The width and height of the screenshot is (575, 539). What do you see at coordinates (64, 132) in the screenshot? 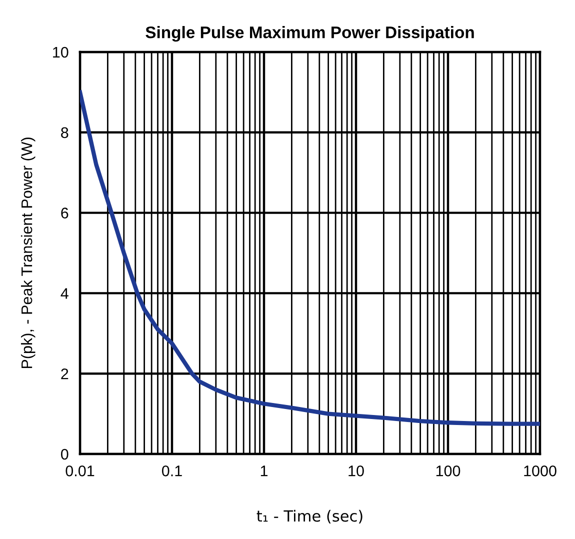
I see `y-tick-label: 8` at bounding box center [64, 132].